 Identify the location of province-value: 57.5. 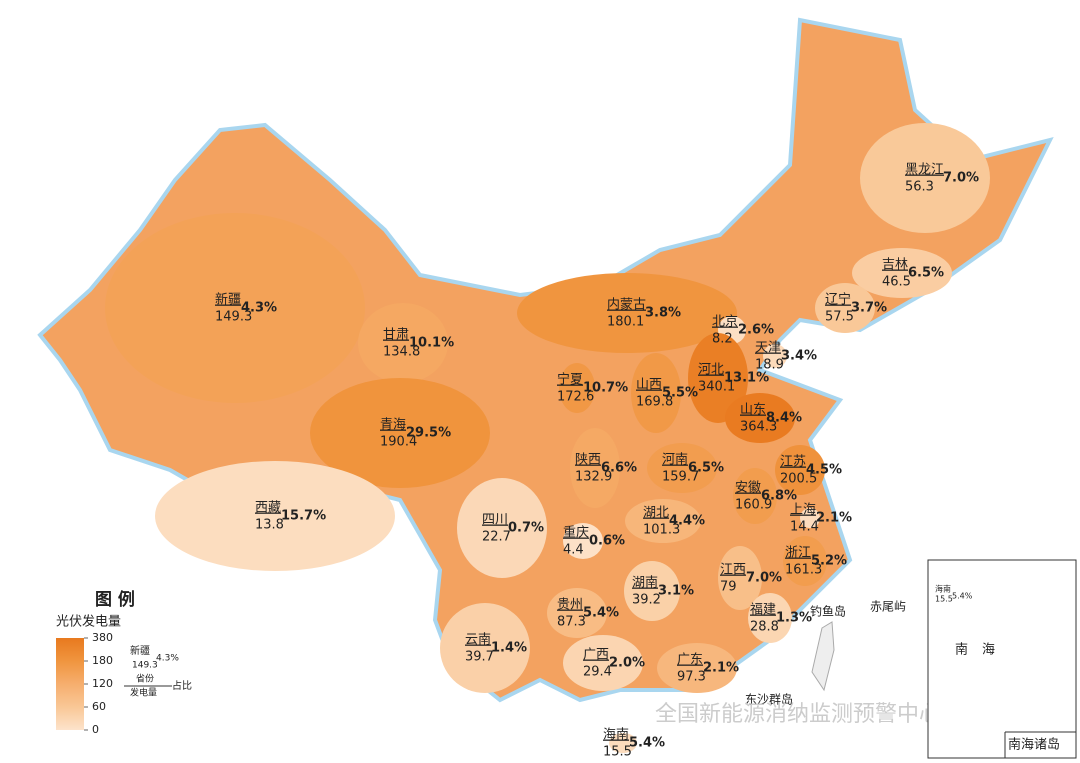
(839, 317).